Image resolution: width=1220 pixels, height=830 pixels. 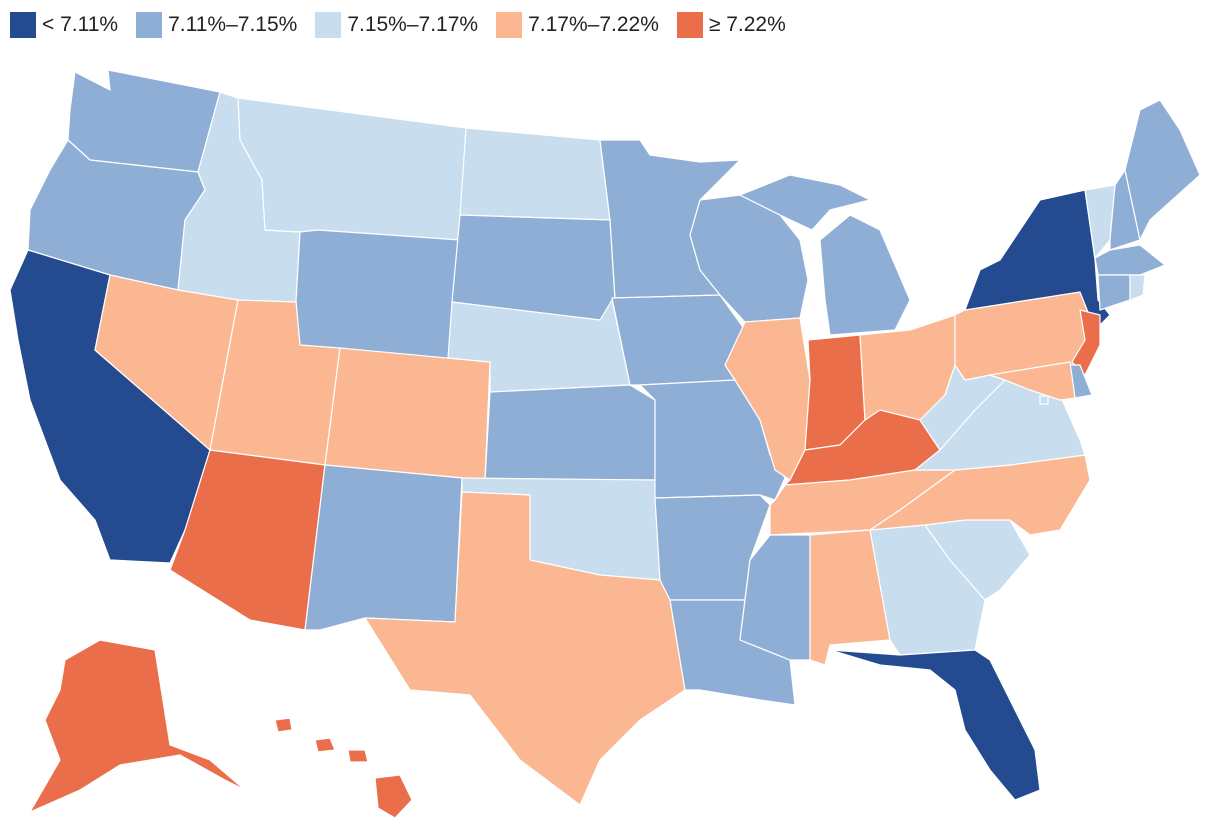 I want to click on state-tx, so click(x=525, y=648).